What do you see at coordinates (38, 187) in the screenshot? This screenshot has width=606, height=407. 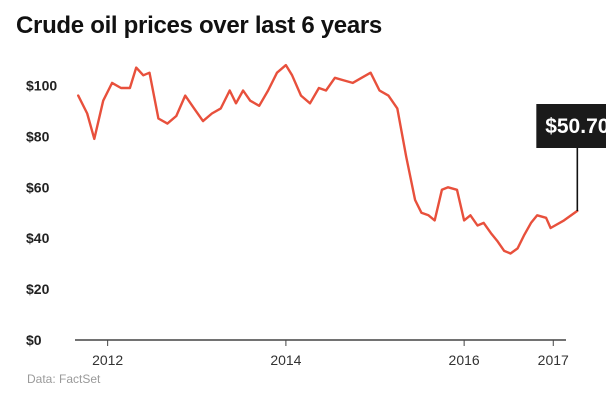 I see `y-tick-label: $60` at bounding box center [38, 187].